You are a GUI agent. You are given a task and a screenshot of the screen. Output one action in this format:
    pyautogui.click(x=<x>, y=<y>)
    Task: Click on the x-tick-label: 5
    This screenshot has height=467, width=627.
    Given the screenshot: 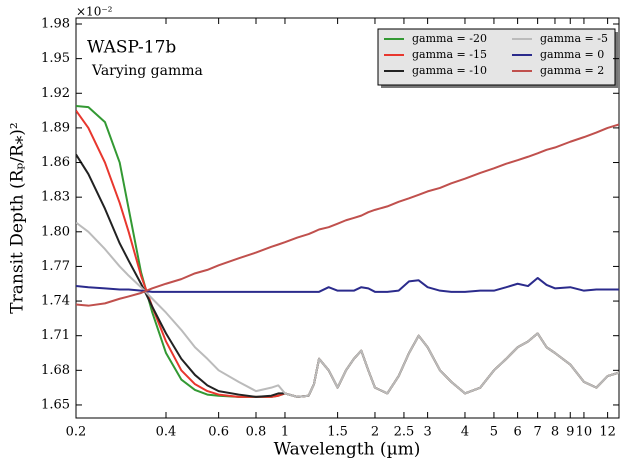 What is the action you would take?
    pyautogui.click(x=494, y=432)
    